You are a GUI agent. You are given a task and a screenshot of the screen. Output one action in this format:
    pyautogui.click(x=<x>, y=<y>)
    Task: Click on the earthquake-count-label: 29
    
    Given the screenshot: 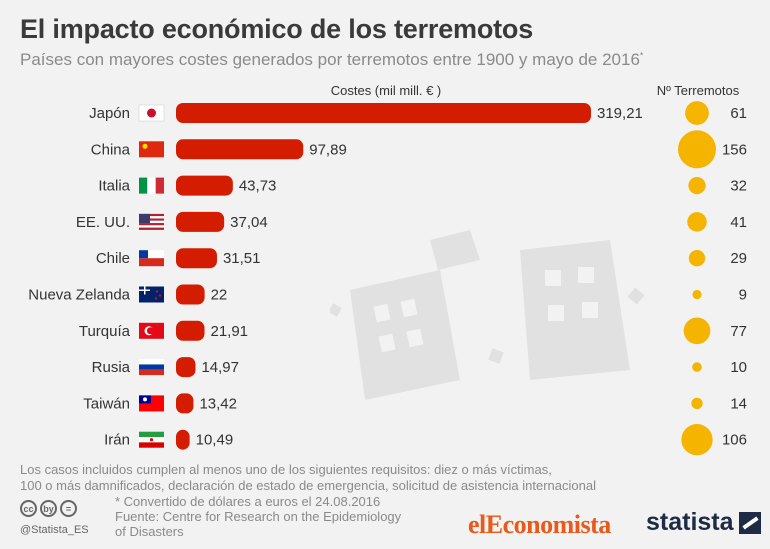 What is the action you would take?
    pyautogui.click(x=738, y=258)
    